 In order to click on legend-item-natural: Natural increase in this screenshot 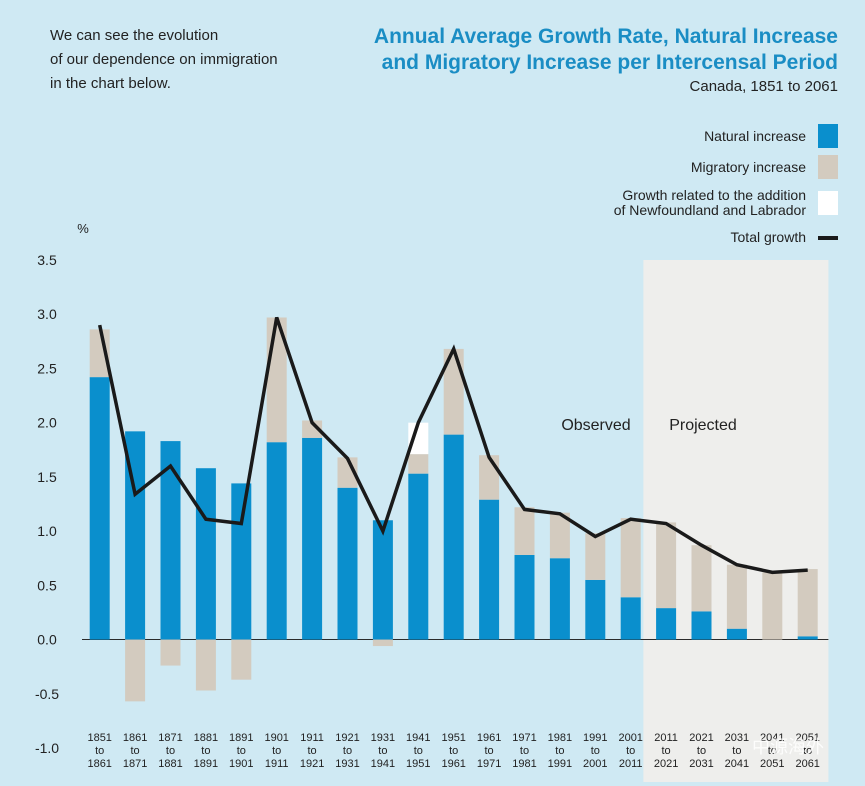, I will do `click(771, 136)`.